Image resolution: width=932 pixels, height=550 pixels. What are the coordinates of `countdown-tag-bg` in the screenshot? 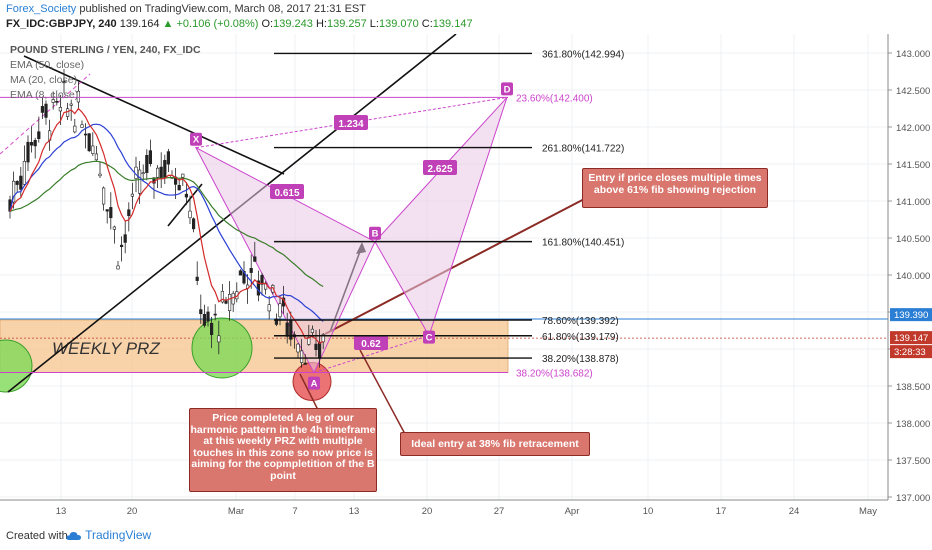 It's located at (911, 352).